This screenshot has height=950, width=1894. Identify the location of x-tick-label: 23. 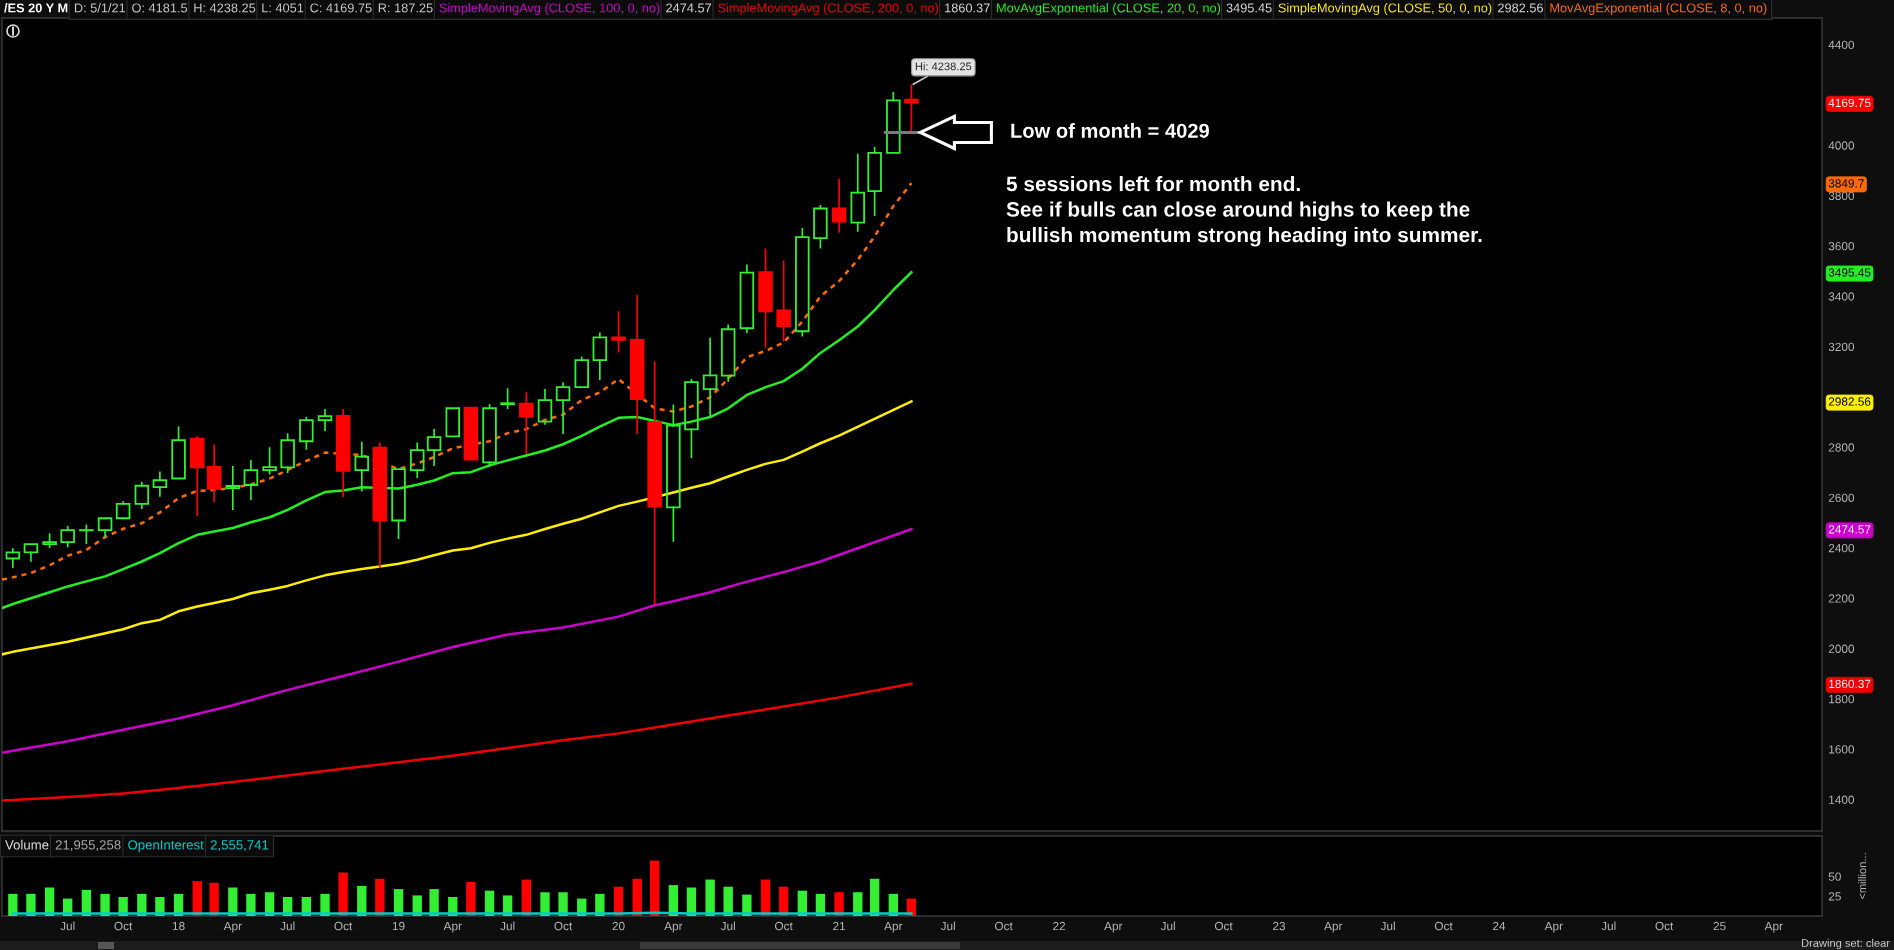
(1279, 926).